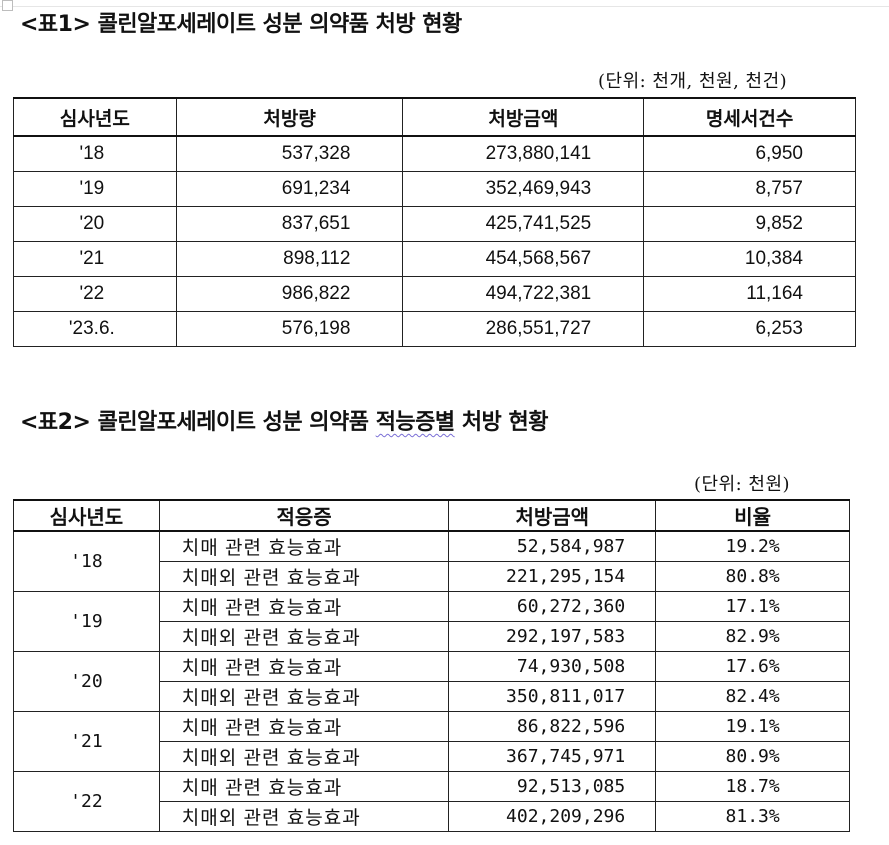  What do you see at coordinates (95, 329) in the screenshot?
I see `year-cell: '23.6.` at bounding box center [95, 329].